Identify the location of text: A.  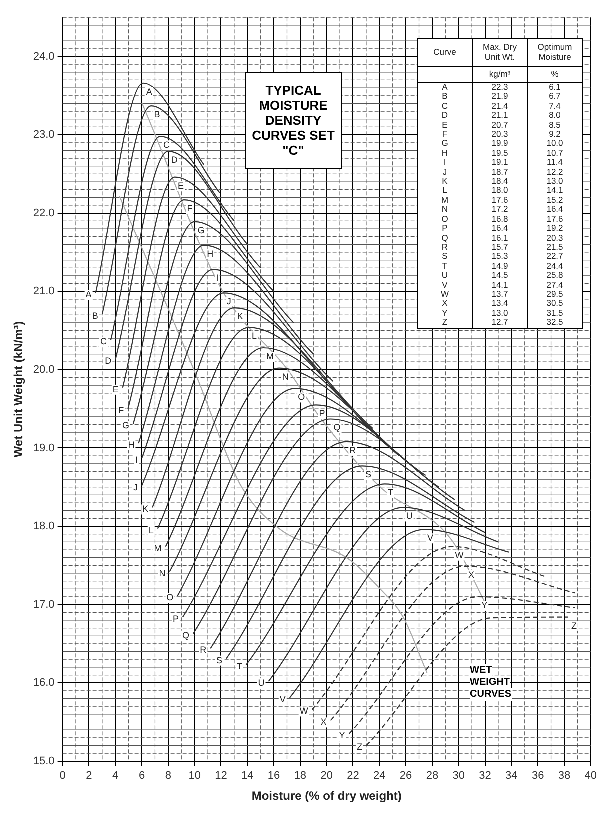
(89, 295).